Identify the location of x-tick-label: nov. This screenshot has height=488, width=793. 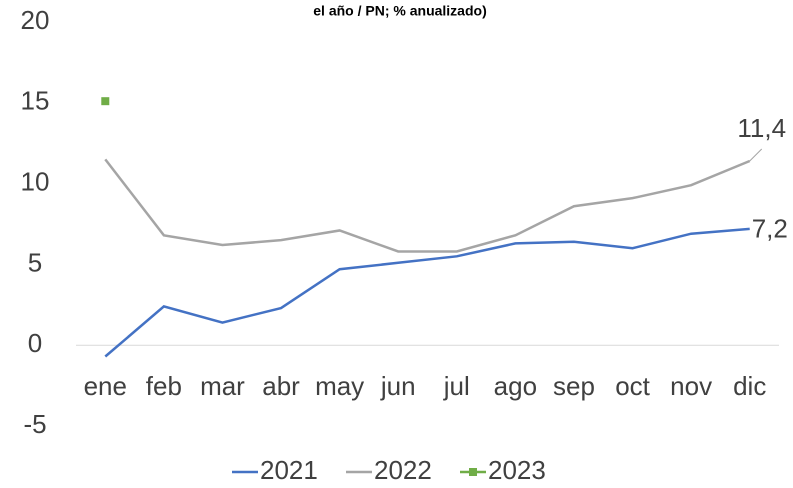
(691, 386).